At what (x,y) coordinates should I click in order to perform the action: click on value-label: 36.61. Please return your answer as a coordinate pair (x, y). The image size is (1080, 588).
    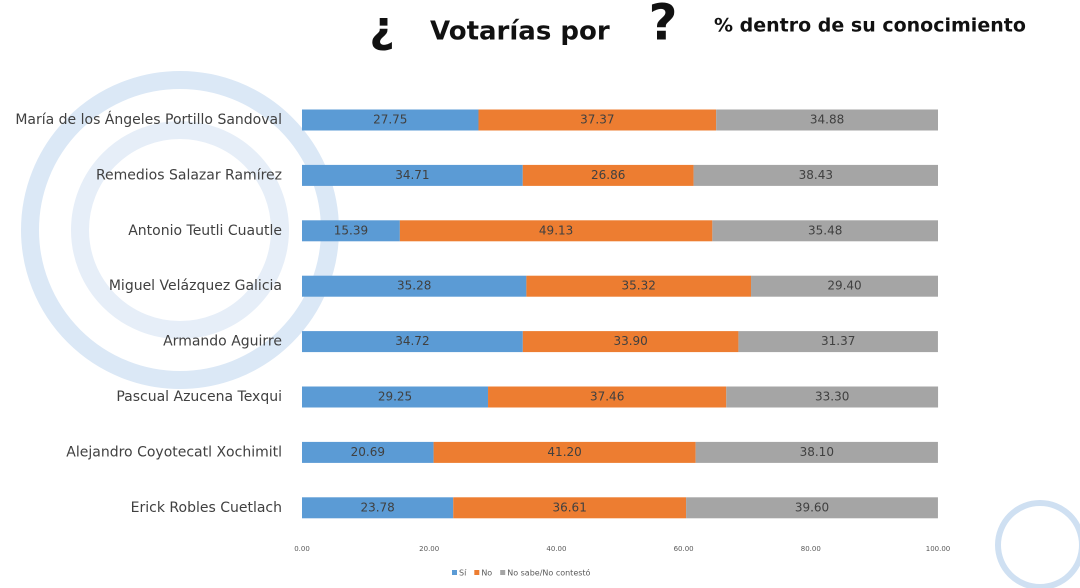
    Looking at the image, I should click on (569, 507).